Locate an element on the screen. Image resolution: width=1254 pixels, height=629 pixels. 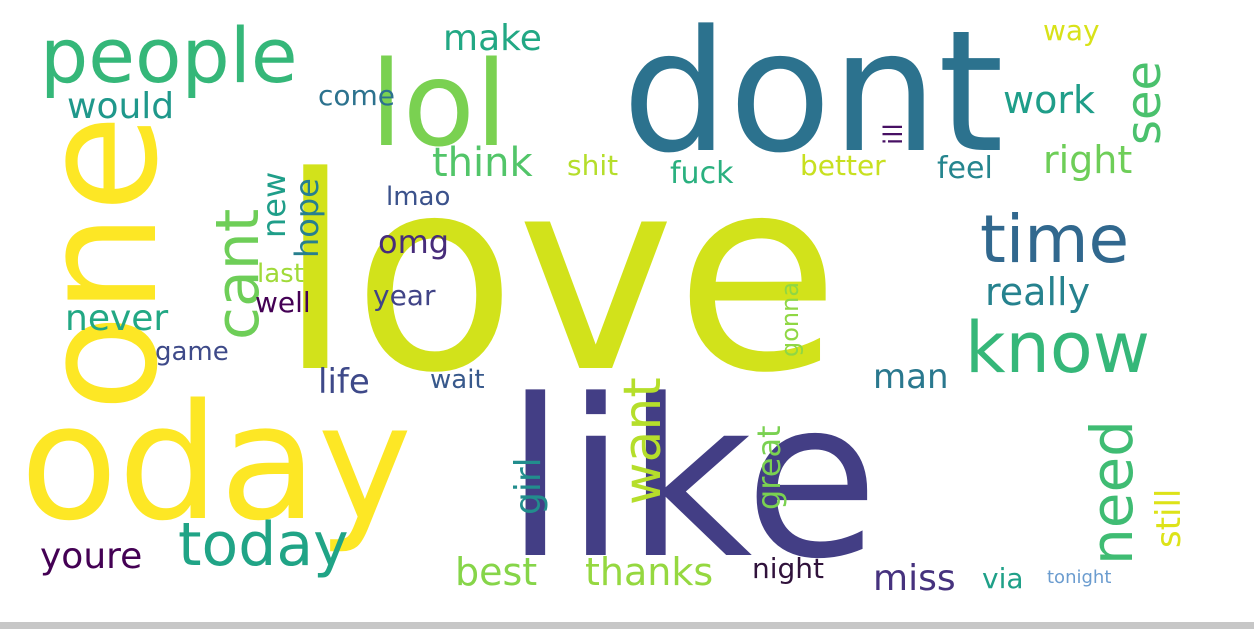
word-hope: hope is located at coordinates (307, 218).